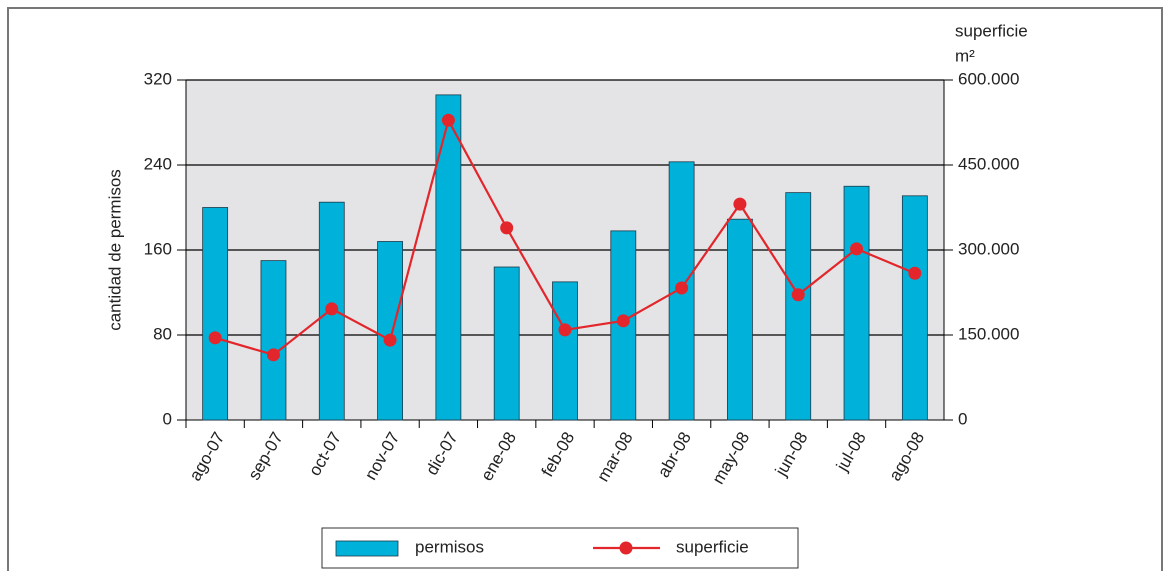 This screenshot has height=571, width=1170. What do you see at coordinates (367, 548) in the screenshot?
I see `legend-swatch` at bounding box center [367, 548].